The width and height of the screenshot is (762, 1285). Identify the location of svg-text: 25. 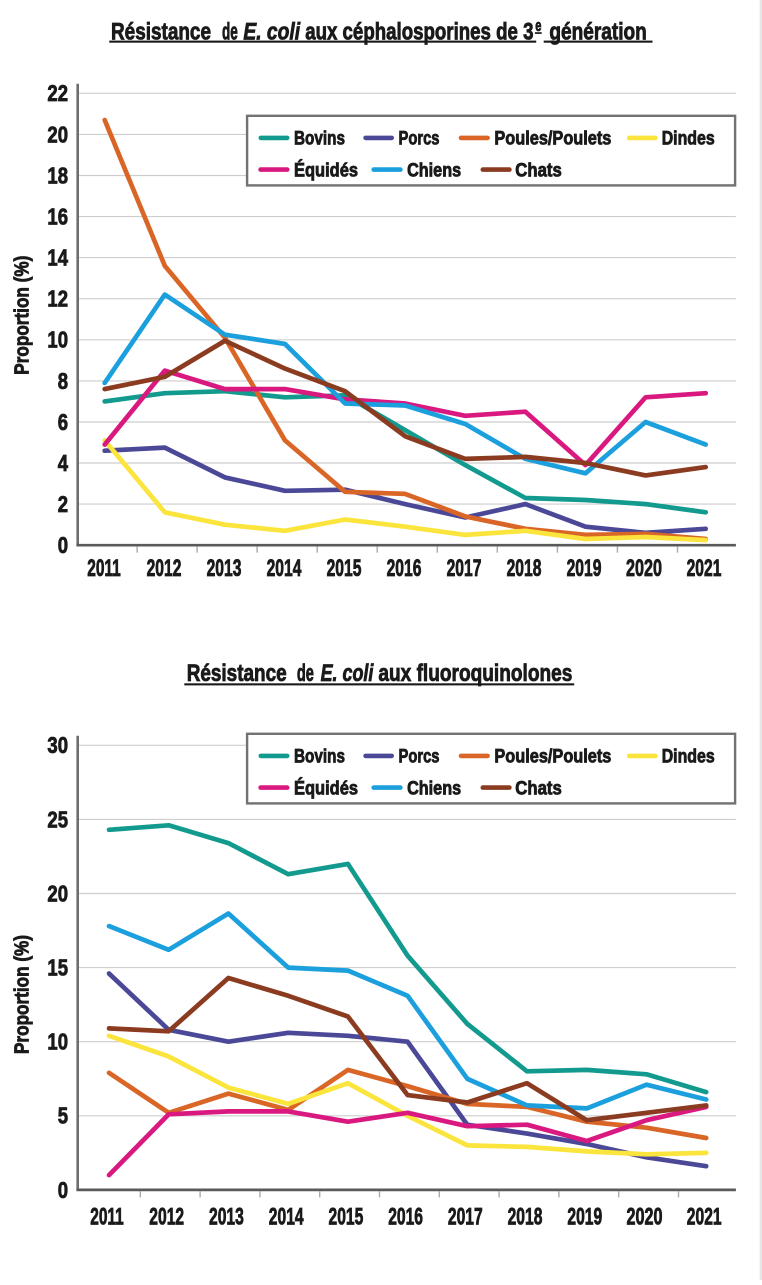
(57, 819).